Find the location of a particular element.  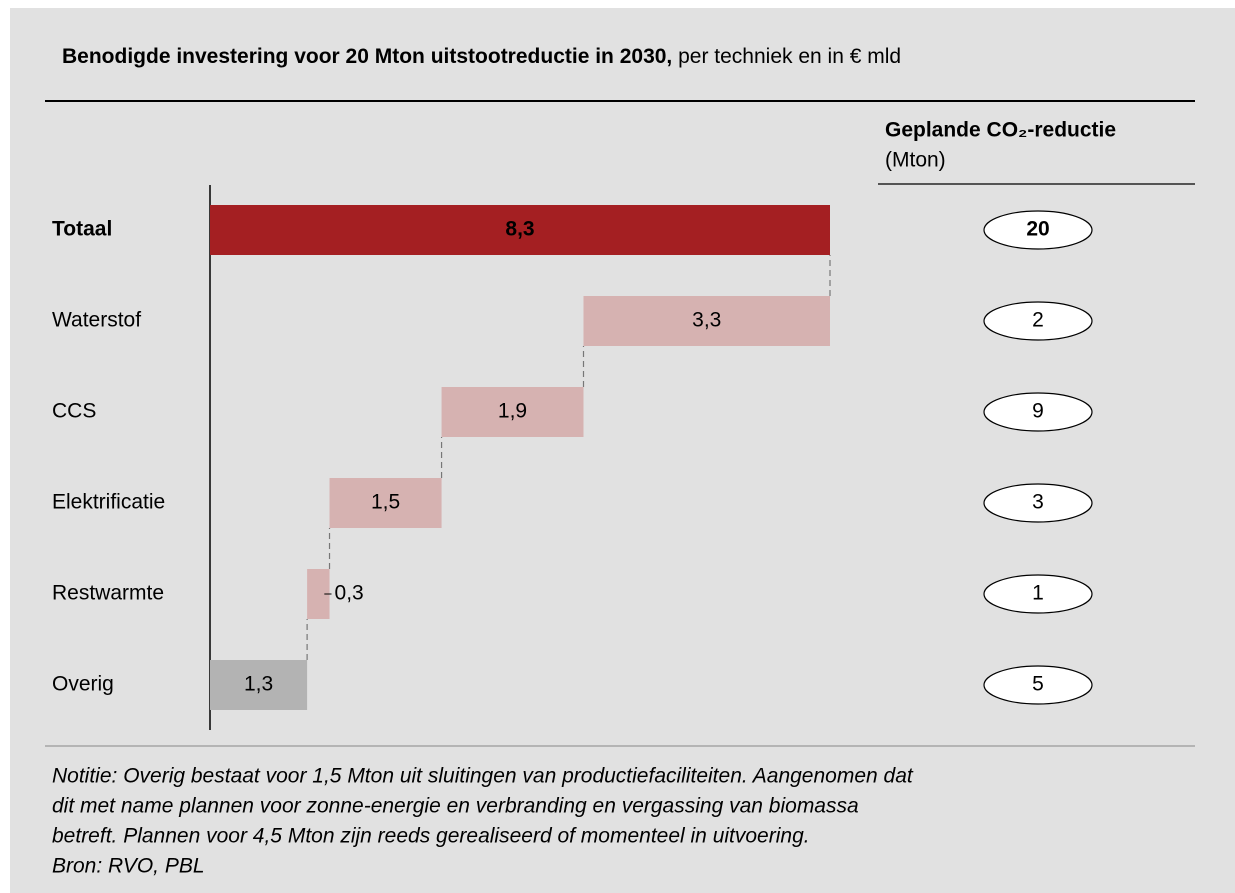

side-value: 20 is located at coordinates (1037, 229).